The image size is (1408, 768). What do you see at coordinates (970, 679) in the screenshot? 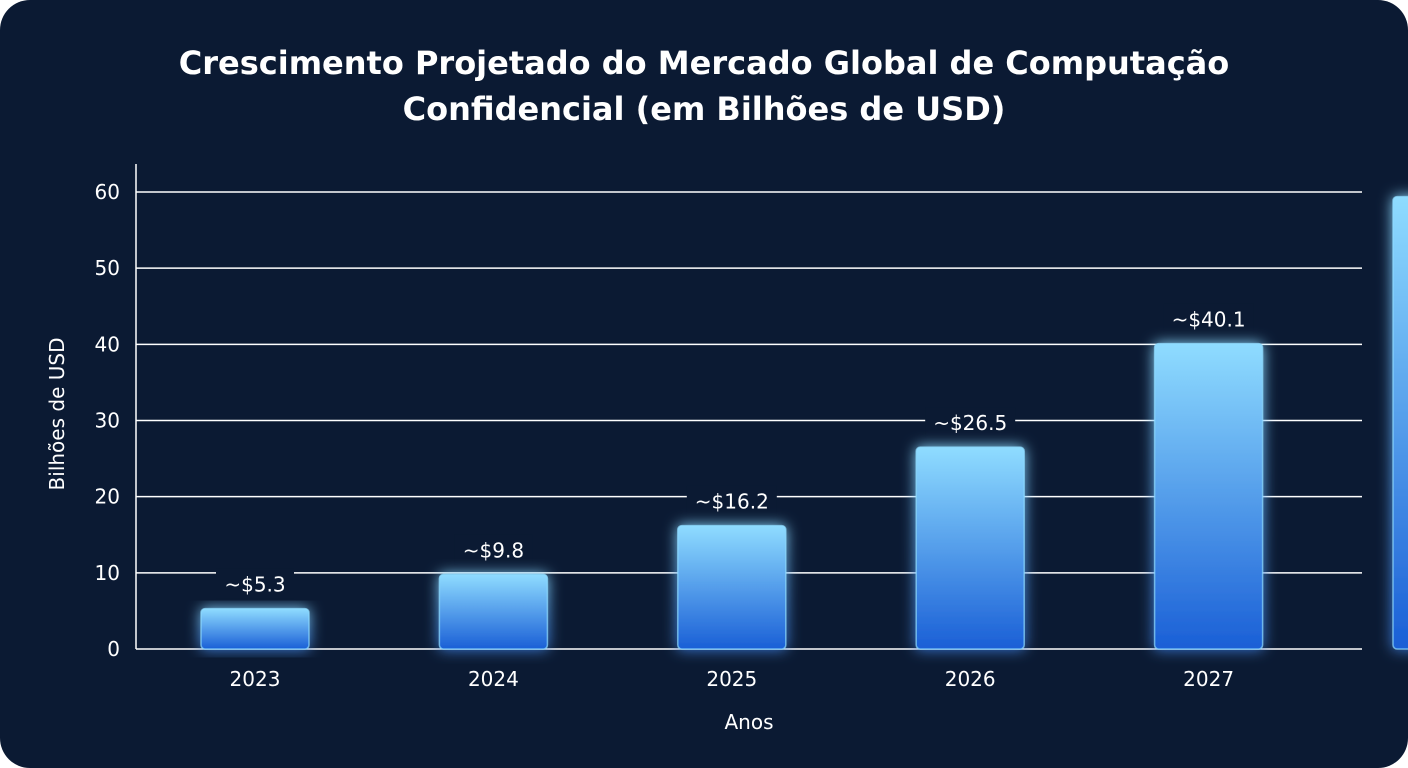
I see `x-tick-label-2026: 2026` at bounding box center [970, 679].